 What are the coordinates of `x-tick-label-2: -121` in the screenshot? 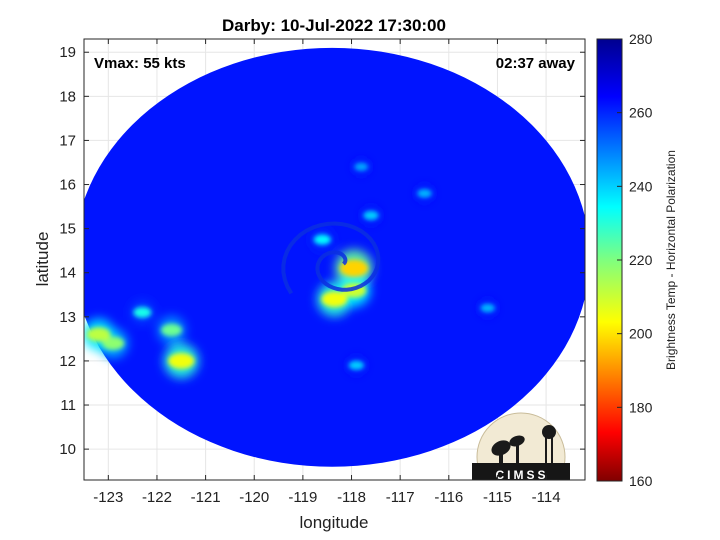 It's located at (206, 497).